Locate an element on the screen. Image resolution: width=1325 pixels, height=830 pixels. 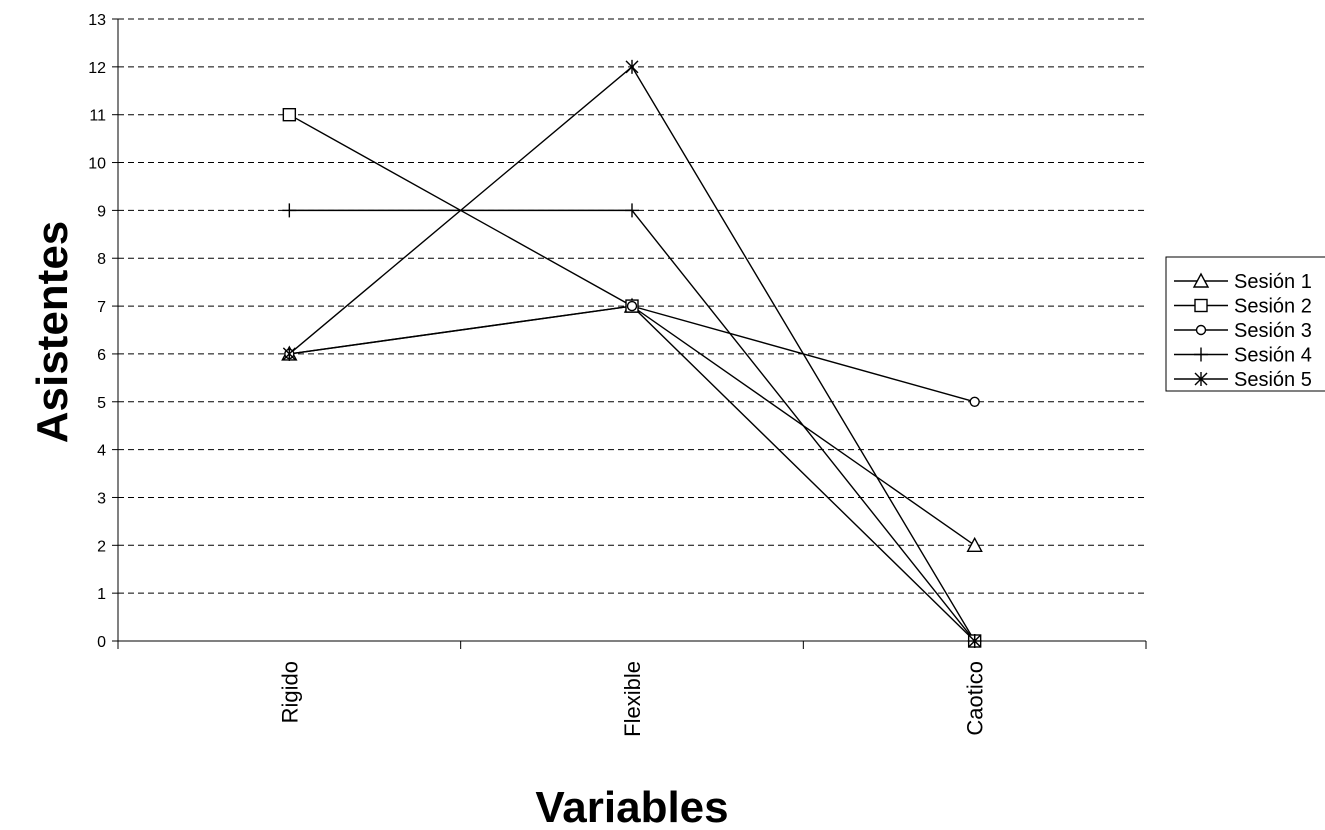
x-tick-labels: Rigido Flexible Caotico is located at coordinates (632, 699).